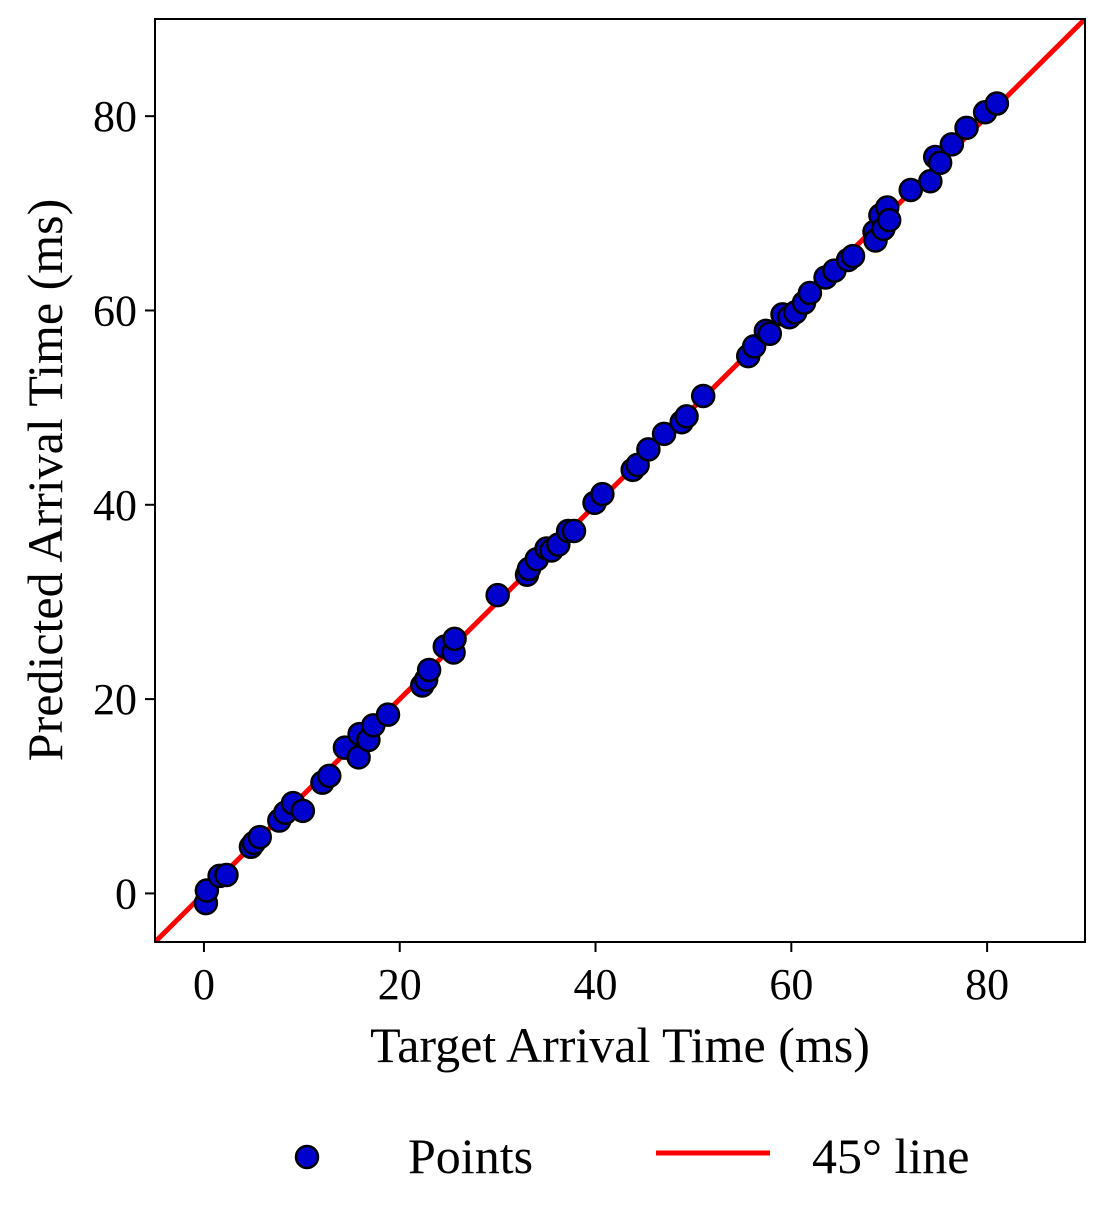 This screenshot has height=1225, width=1104. What do you see at coordinates (987, 984) in the screenshot?
I see `x-tick-label: 80` at bounding box center [987, 984].